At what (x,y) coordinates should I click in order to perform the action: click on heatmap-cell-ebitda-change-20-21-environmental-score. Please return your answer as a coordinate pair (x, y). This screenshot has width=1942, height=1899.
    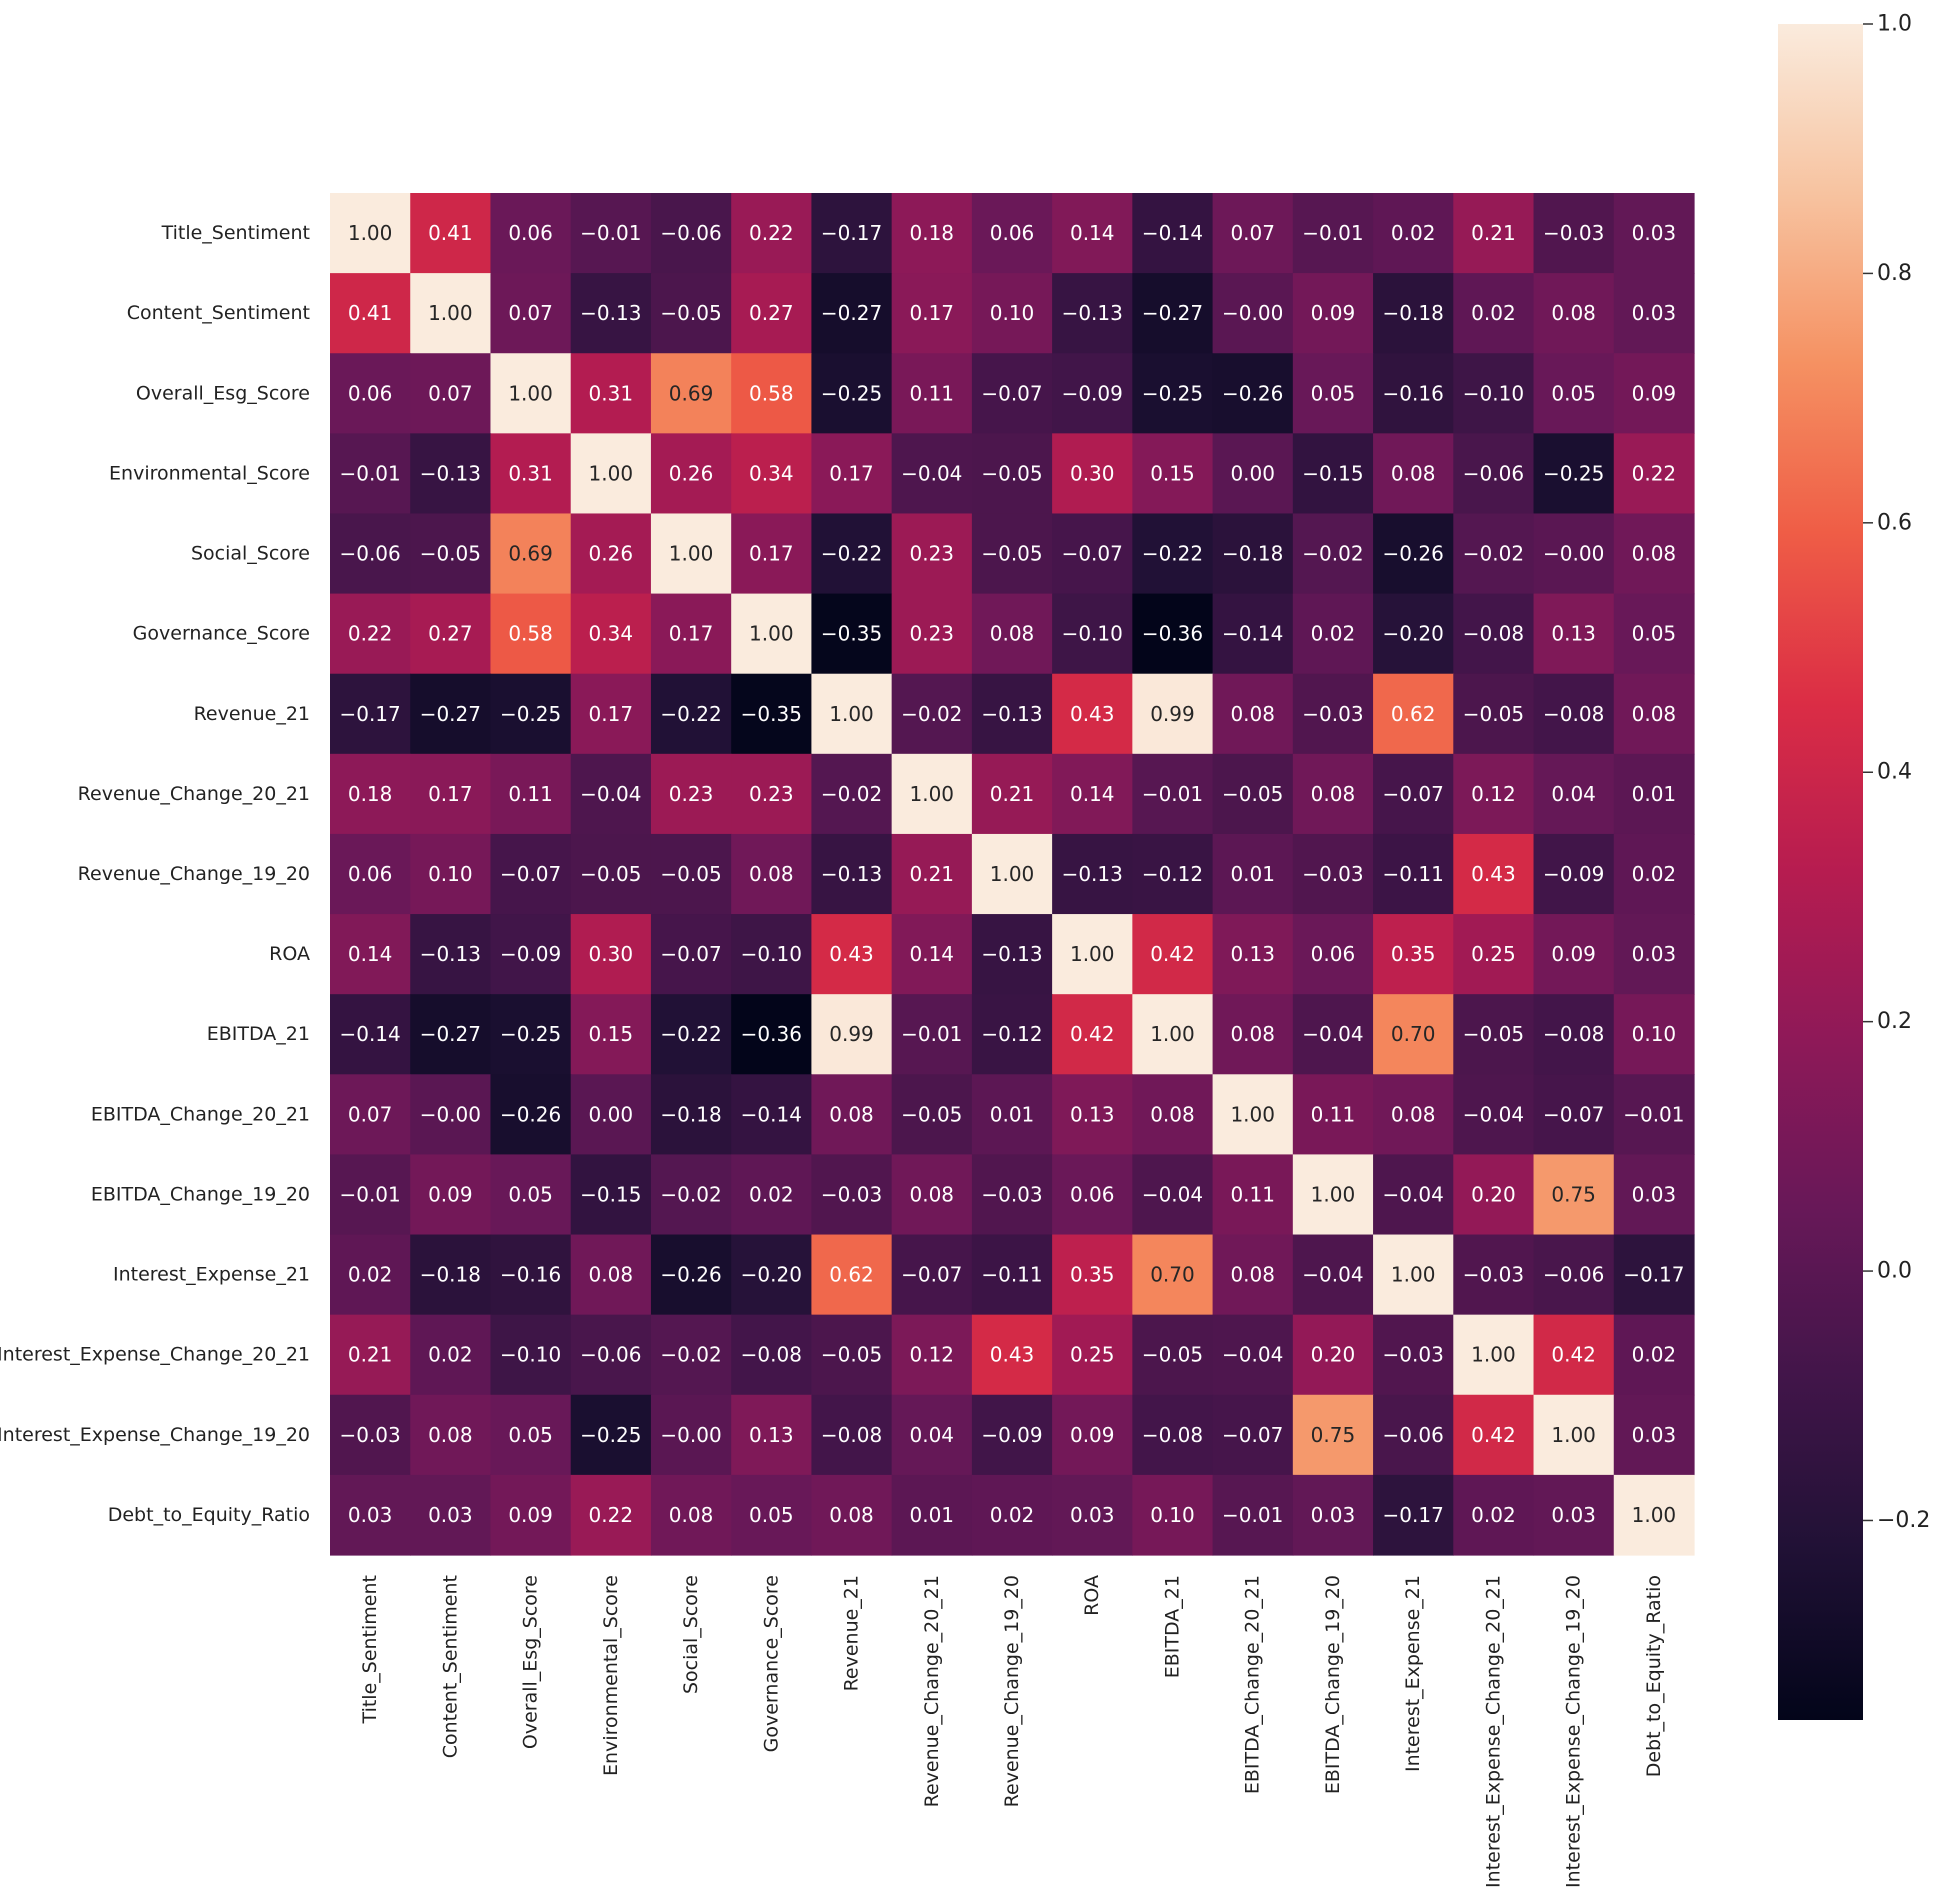
    Looking at the image, I should click on (611, 1115).